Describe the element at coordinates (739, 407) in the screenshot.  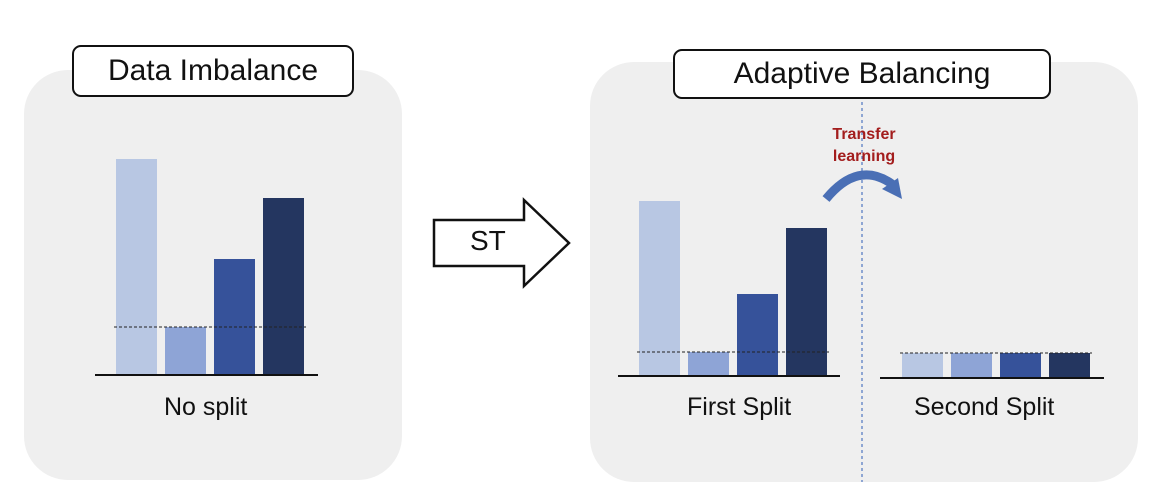
I see `first-split-caption: First Split` at that location.